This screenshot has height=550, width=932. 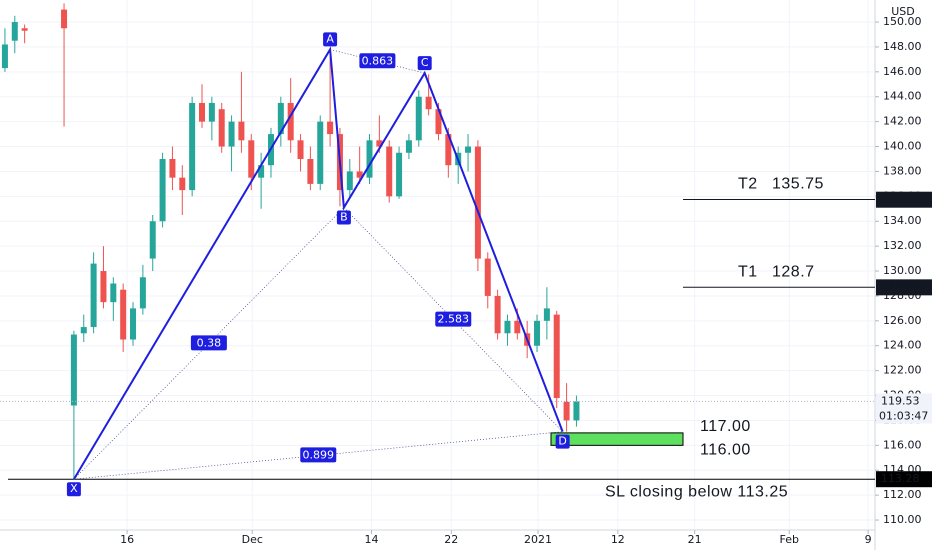 What do you see at coordinates (748, 184) in the screenshot?
I see `target-name: T2` at bounding box center [748, 184].